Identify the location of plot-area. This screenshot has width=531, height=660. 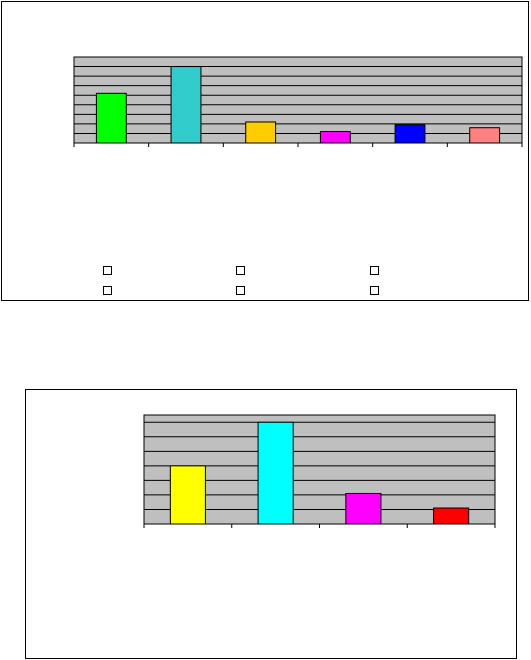
(298, 100).